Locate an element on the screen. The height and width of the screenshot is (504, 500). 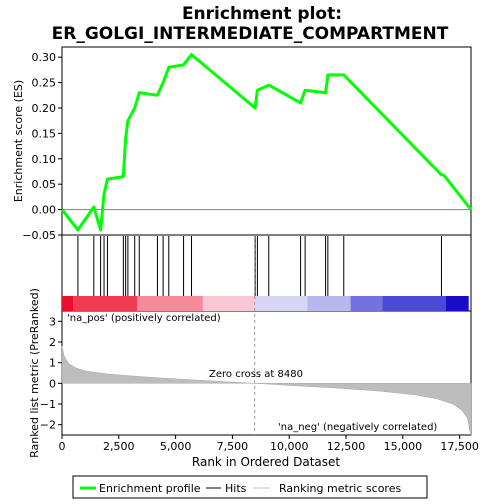
metric-y-tick-label: 1 is located at coordinates (52, 363).